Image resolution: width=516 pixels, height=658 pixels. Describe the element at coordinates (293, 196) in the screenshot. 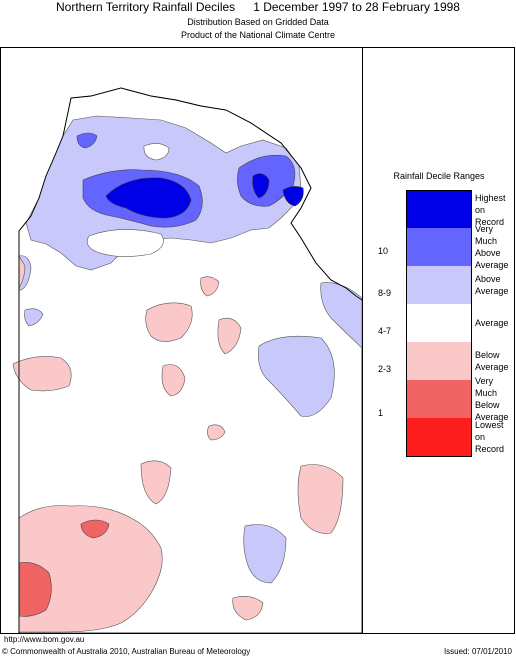

I see `highest-on-record-coast` at that location.